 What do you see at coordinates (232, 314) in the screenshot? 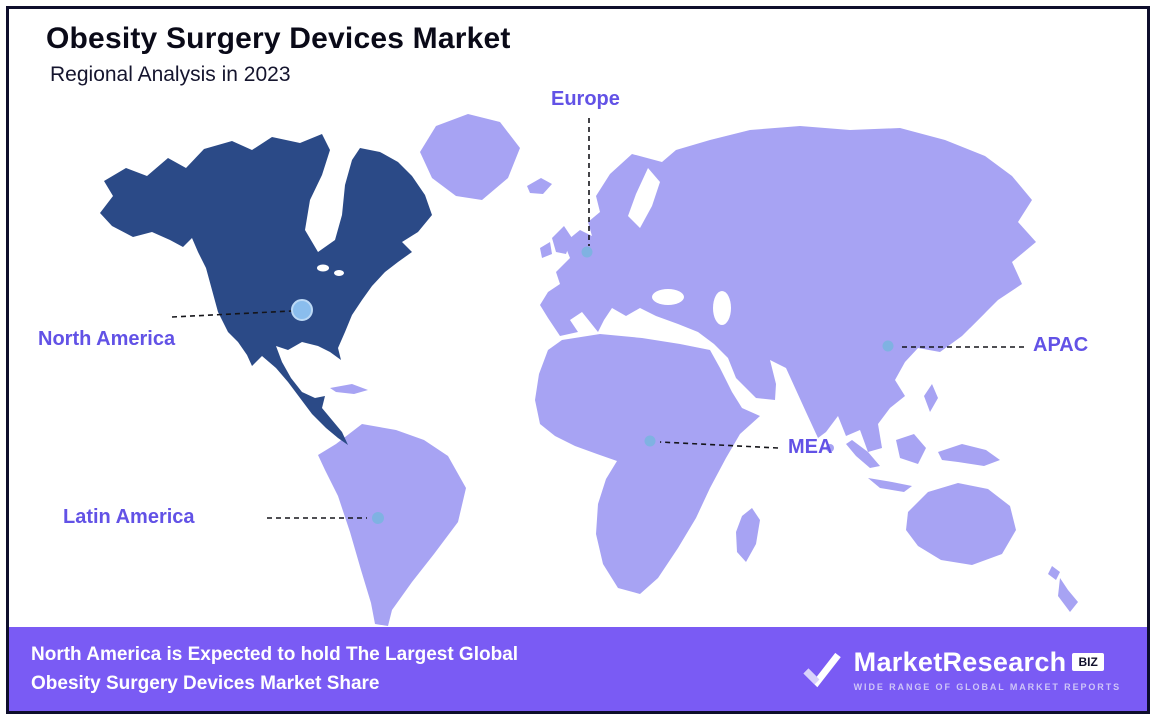
I see `leader-line-north-america` at bounding box center [232, 314].